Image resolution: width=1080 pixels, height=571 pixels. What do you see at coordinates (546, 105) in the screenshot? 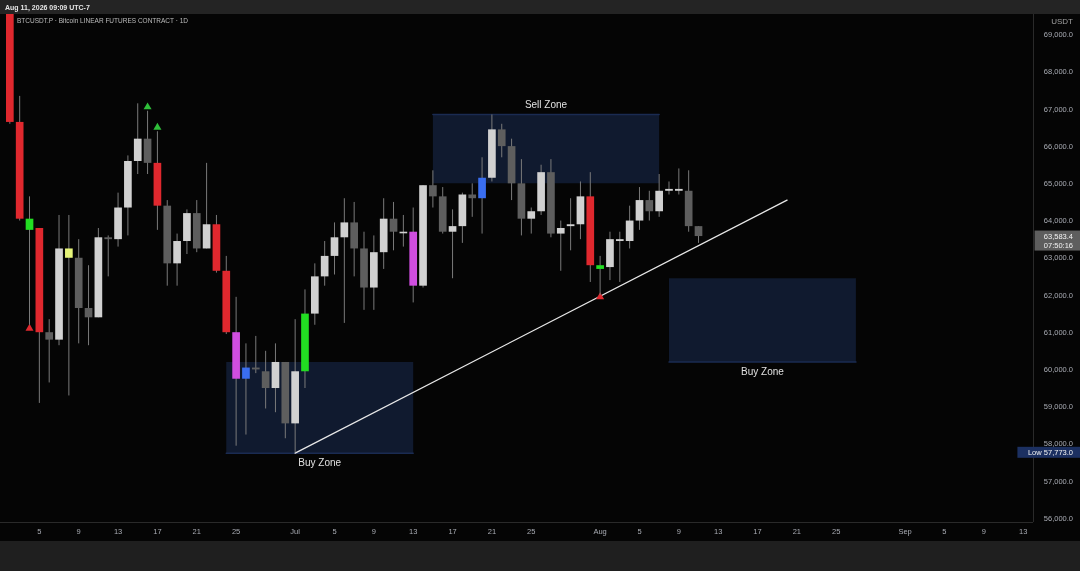
I see `series-label: Sell Zone` at bounding box center [546, 105].